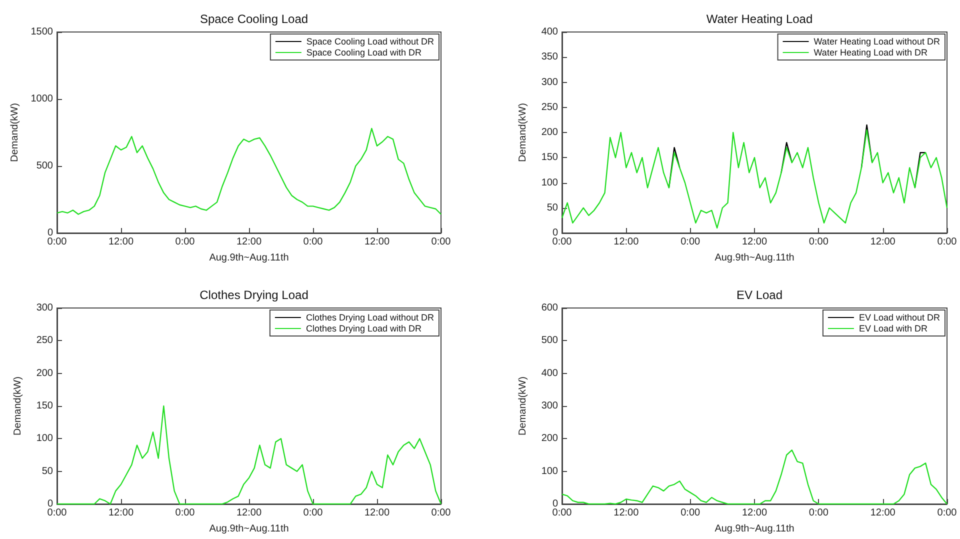  I want to click on y-tick-label: 1000, so click(42, 99).